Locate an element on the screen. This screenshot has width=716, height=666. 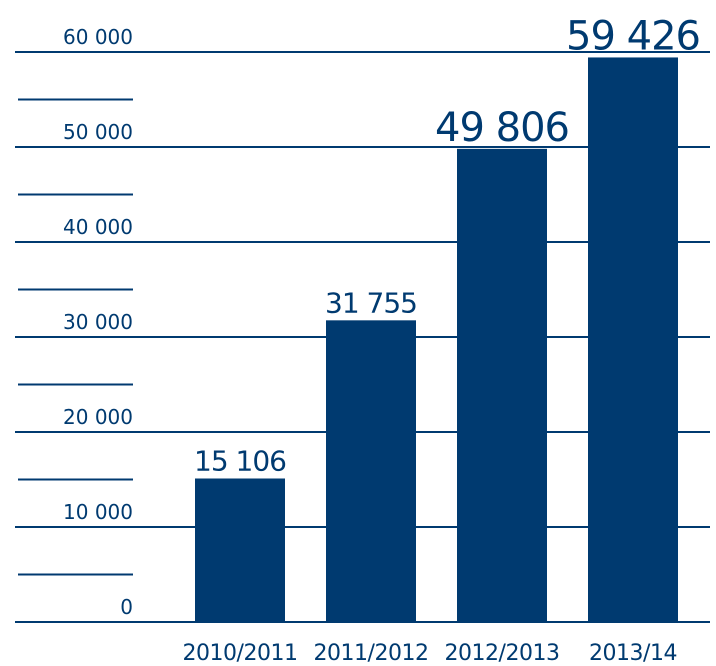
y-tick-label: 30 000 is located at coordinates (98, 322).